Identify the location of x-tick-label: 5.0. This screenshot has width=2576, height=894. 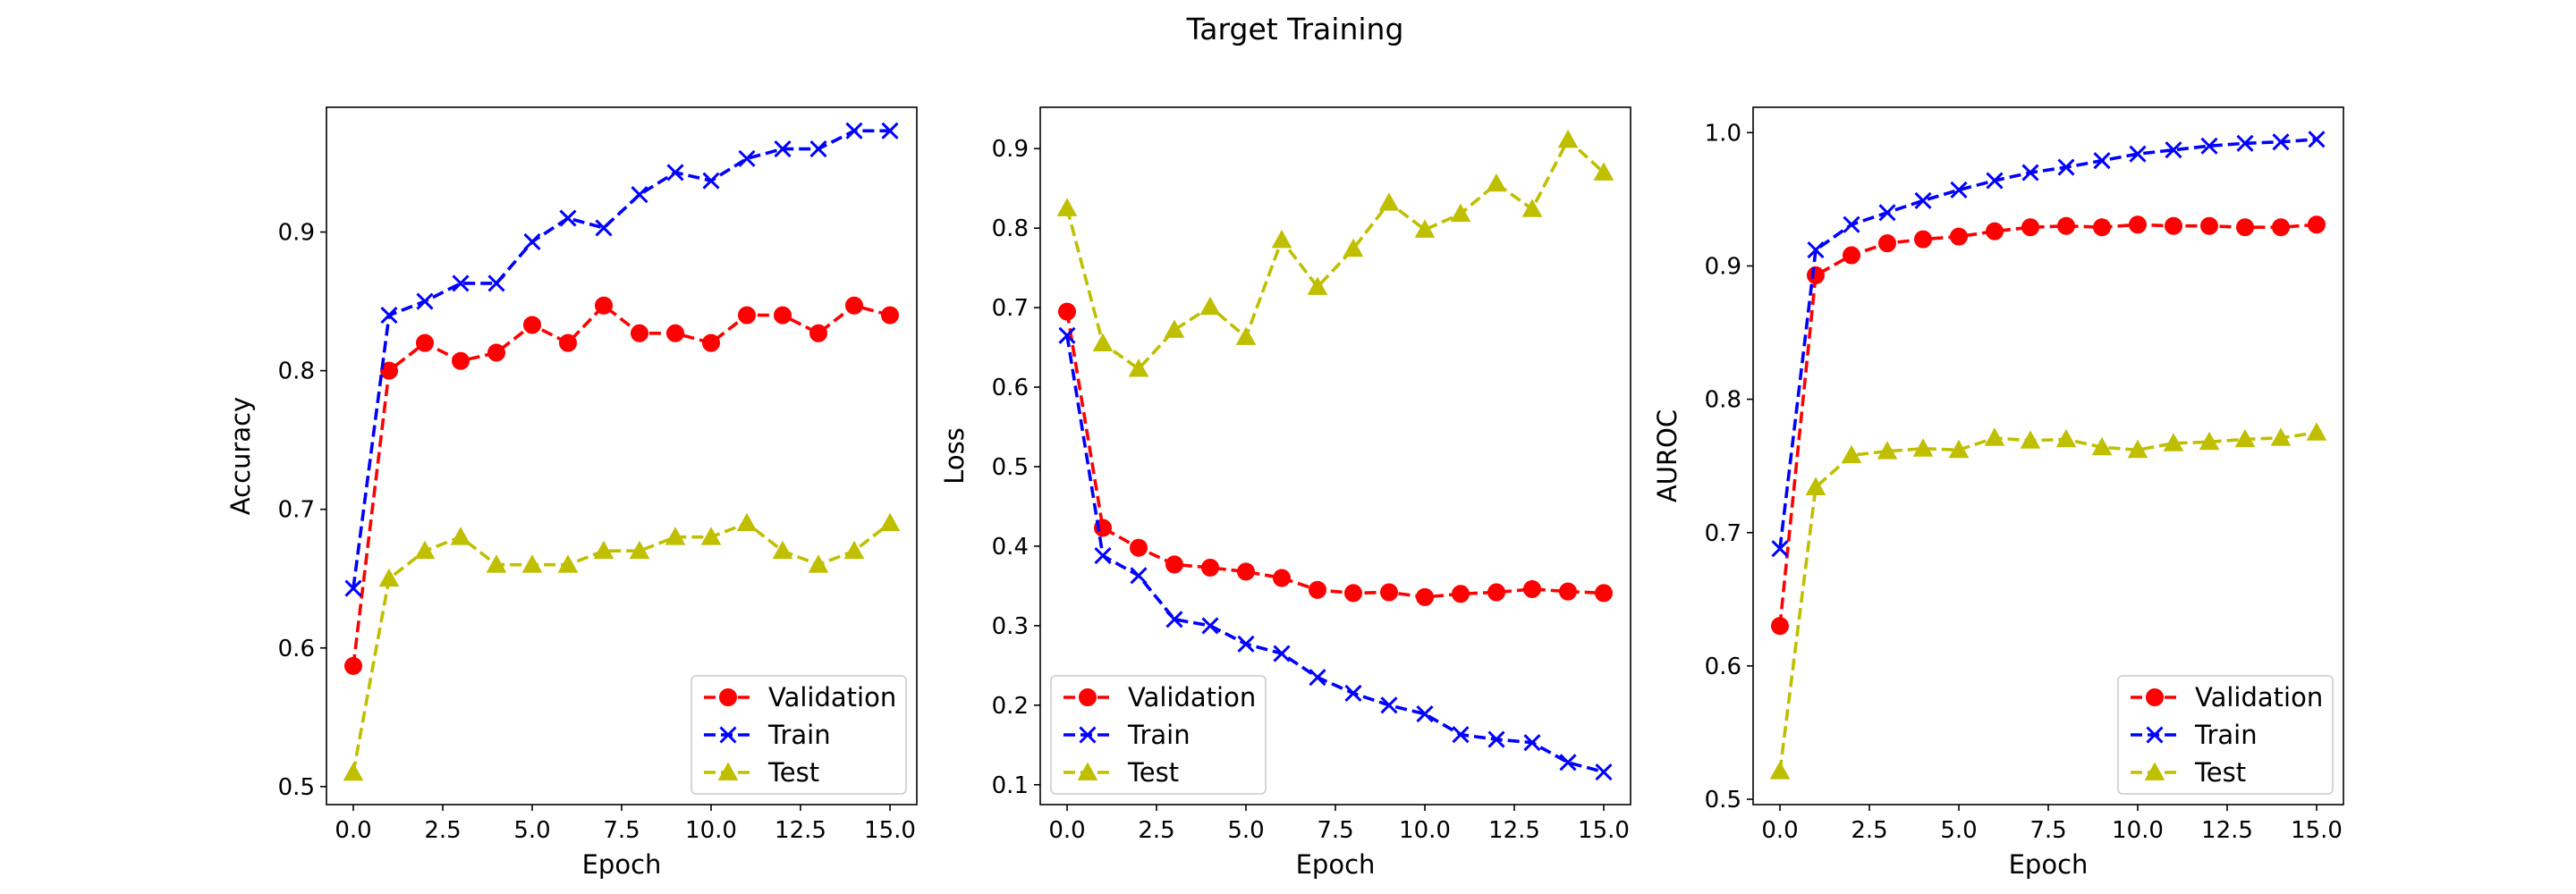
(531, 830).